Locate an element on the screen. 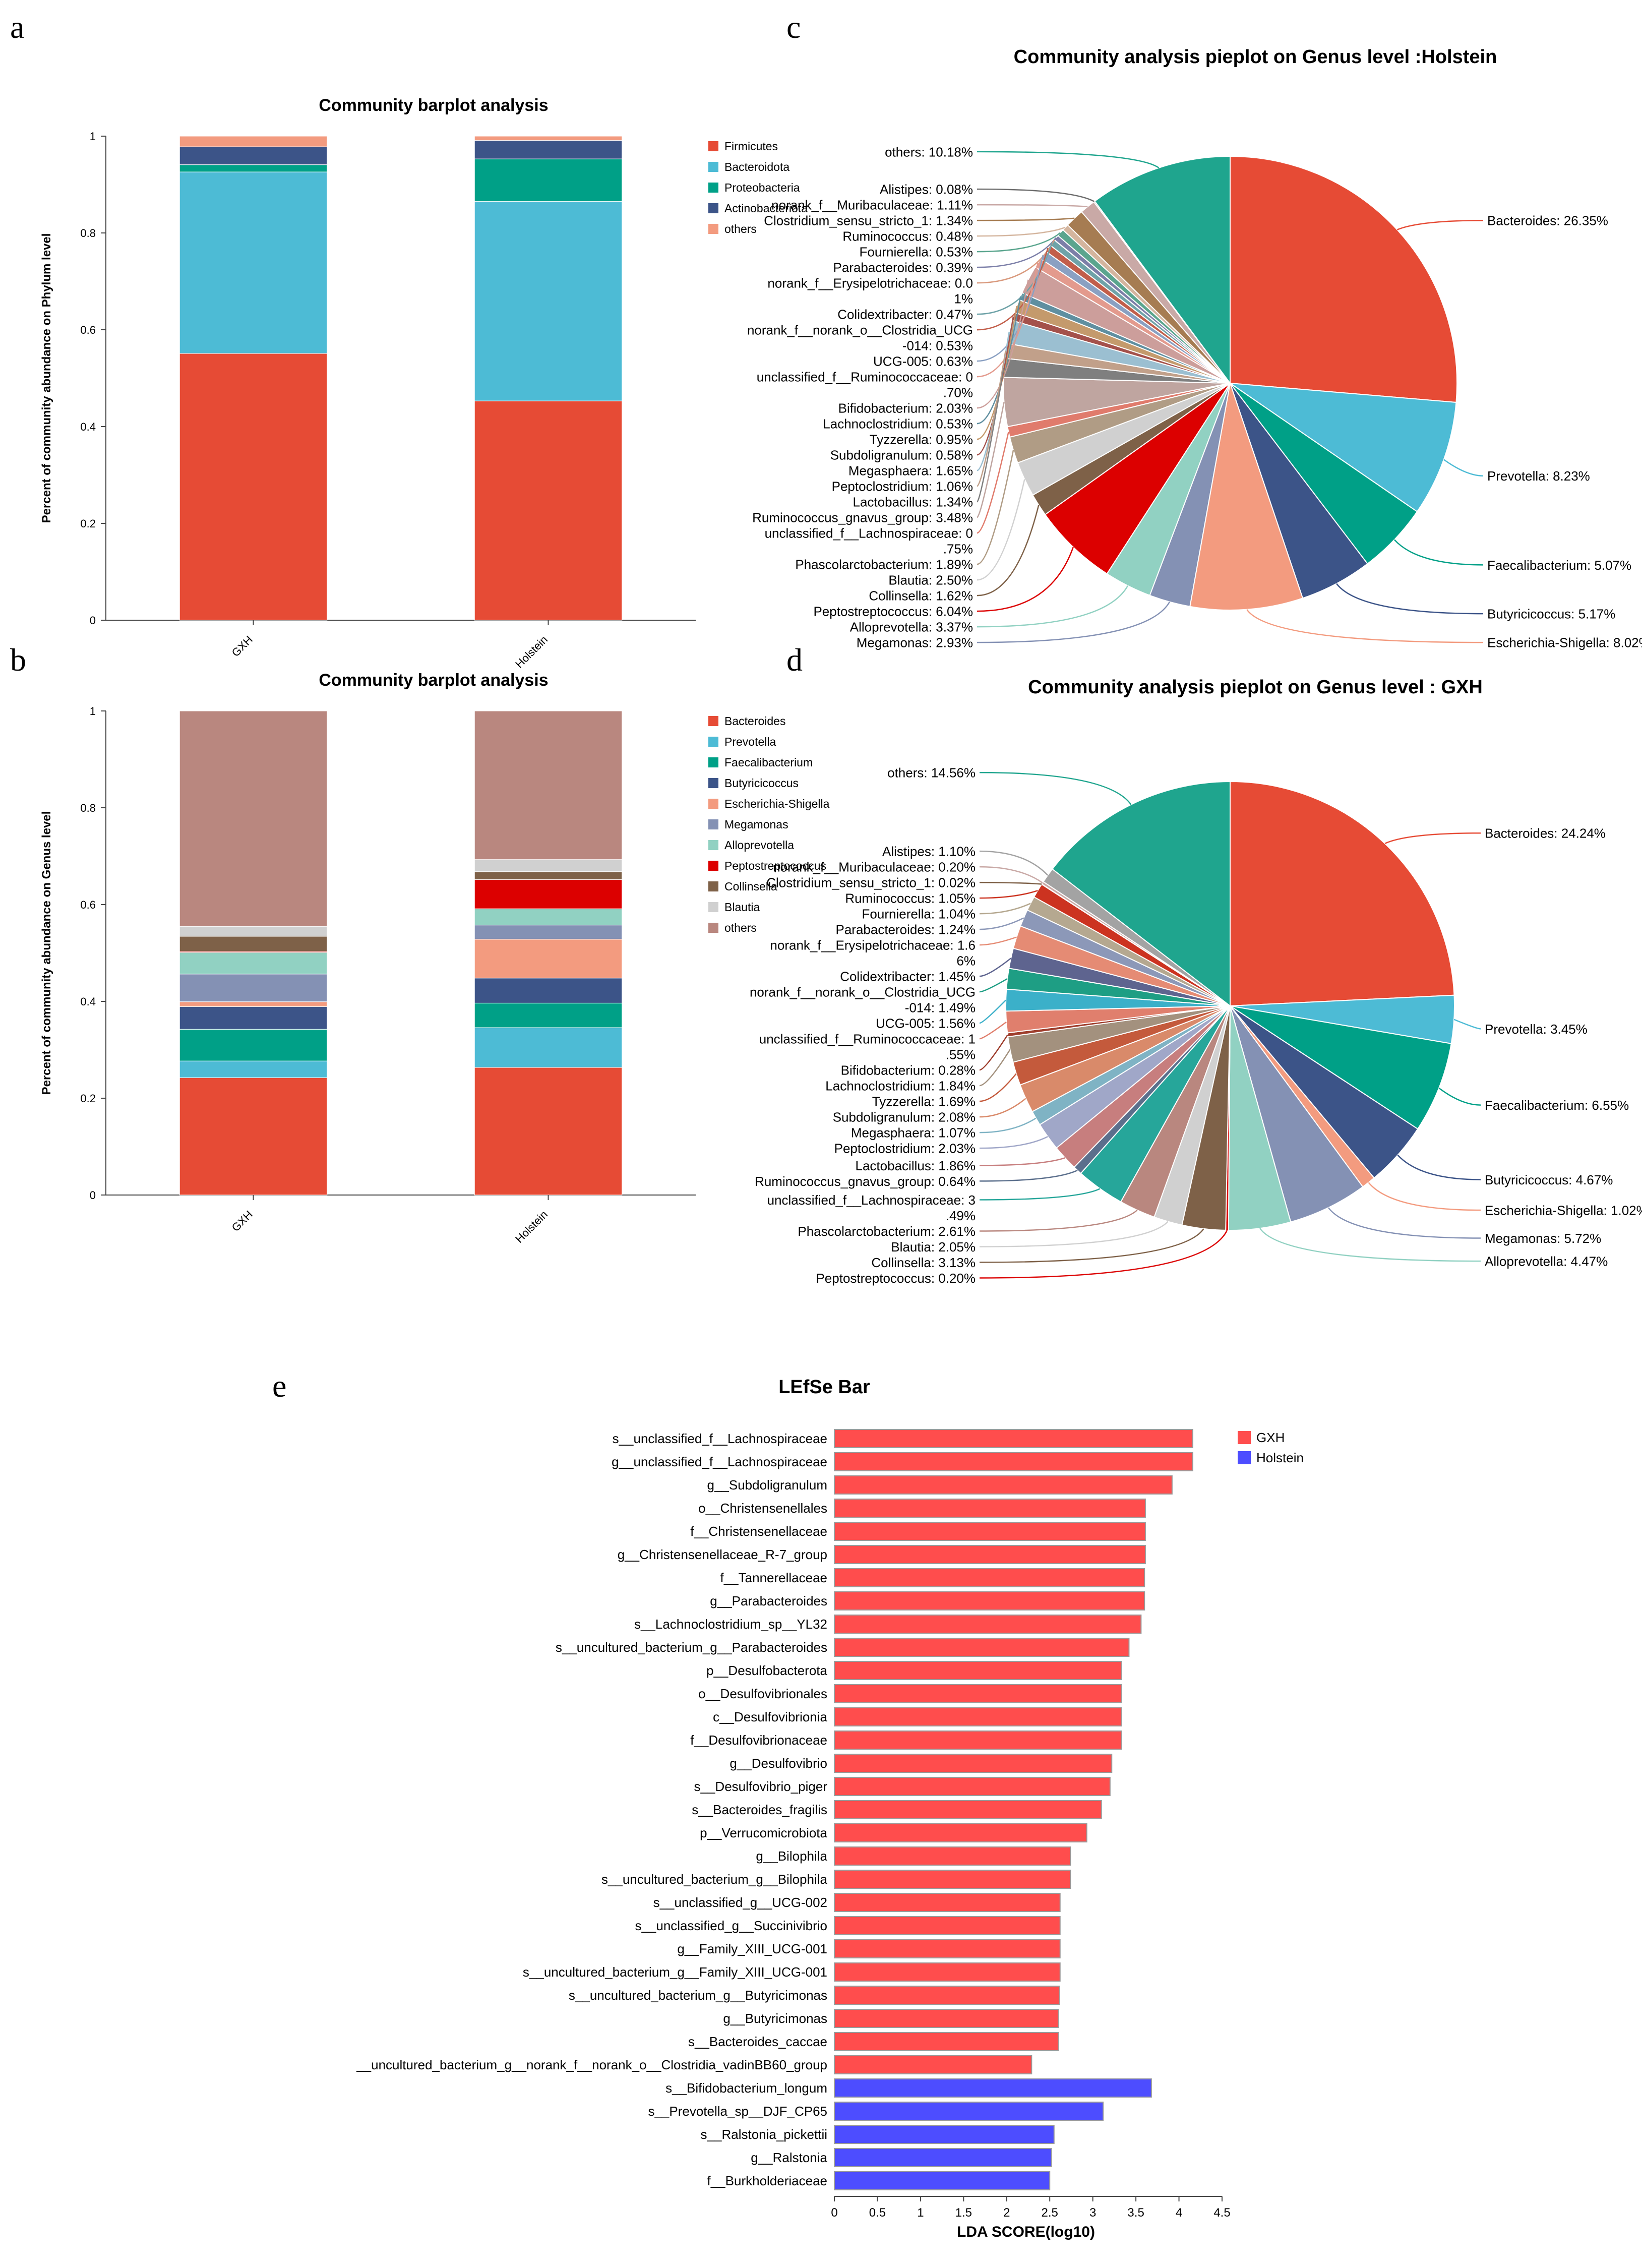 The width and height of the screenshot is (1642, 2268). legend-label: Escherichia-Shigella is located at coordinates (777, 803).